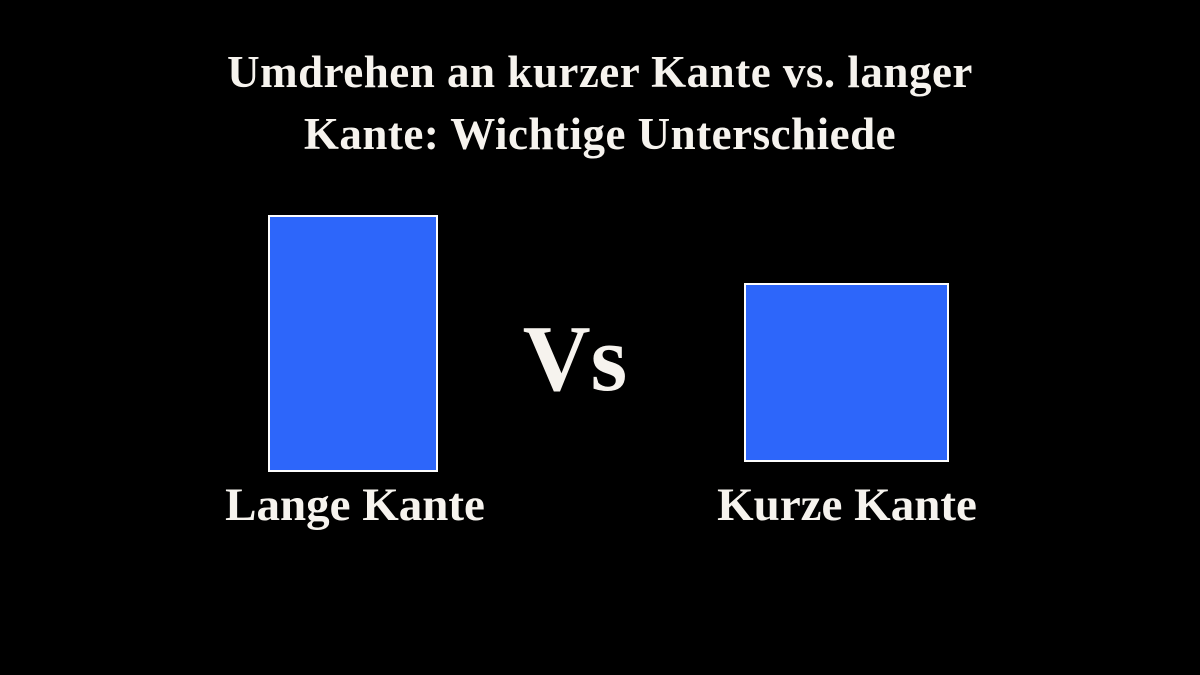 This screenshot has height=675, width=1200. What do you see at coordinates (600, 134) in the screenshot?
I see `page-title-line-2: Kante: Wichtige Unterschiede` at bounding box center [600, 134].